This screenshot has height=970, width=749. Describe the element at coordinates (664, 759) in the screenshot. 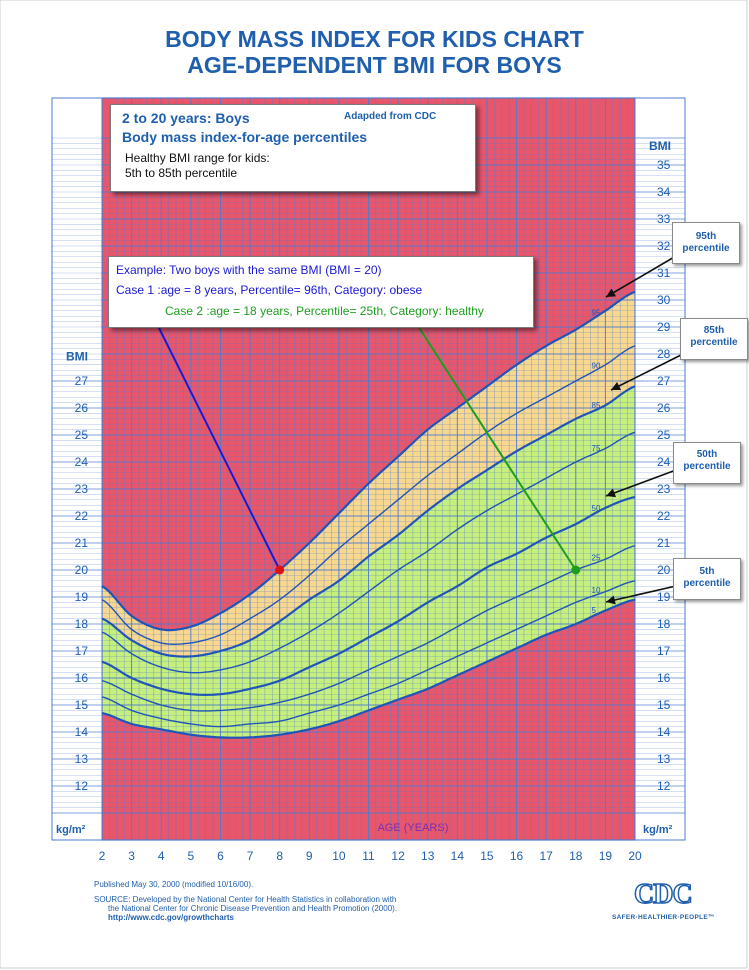

I see `y-tick-right: 13` at that location.